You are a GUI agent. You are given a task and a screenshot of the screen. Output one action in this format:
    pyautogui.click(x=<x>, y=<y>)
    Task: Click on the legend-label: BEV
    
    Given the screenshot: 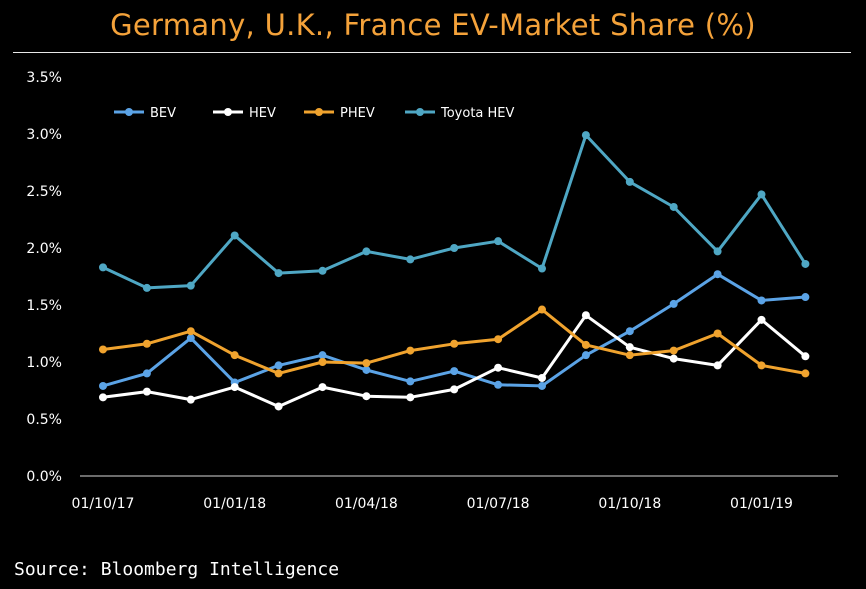 What is the action you would take?
    pyautogui.click(x=163, y=113)
    